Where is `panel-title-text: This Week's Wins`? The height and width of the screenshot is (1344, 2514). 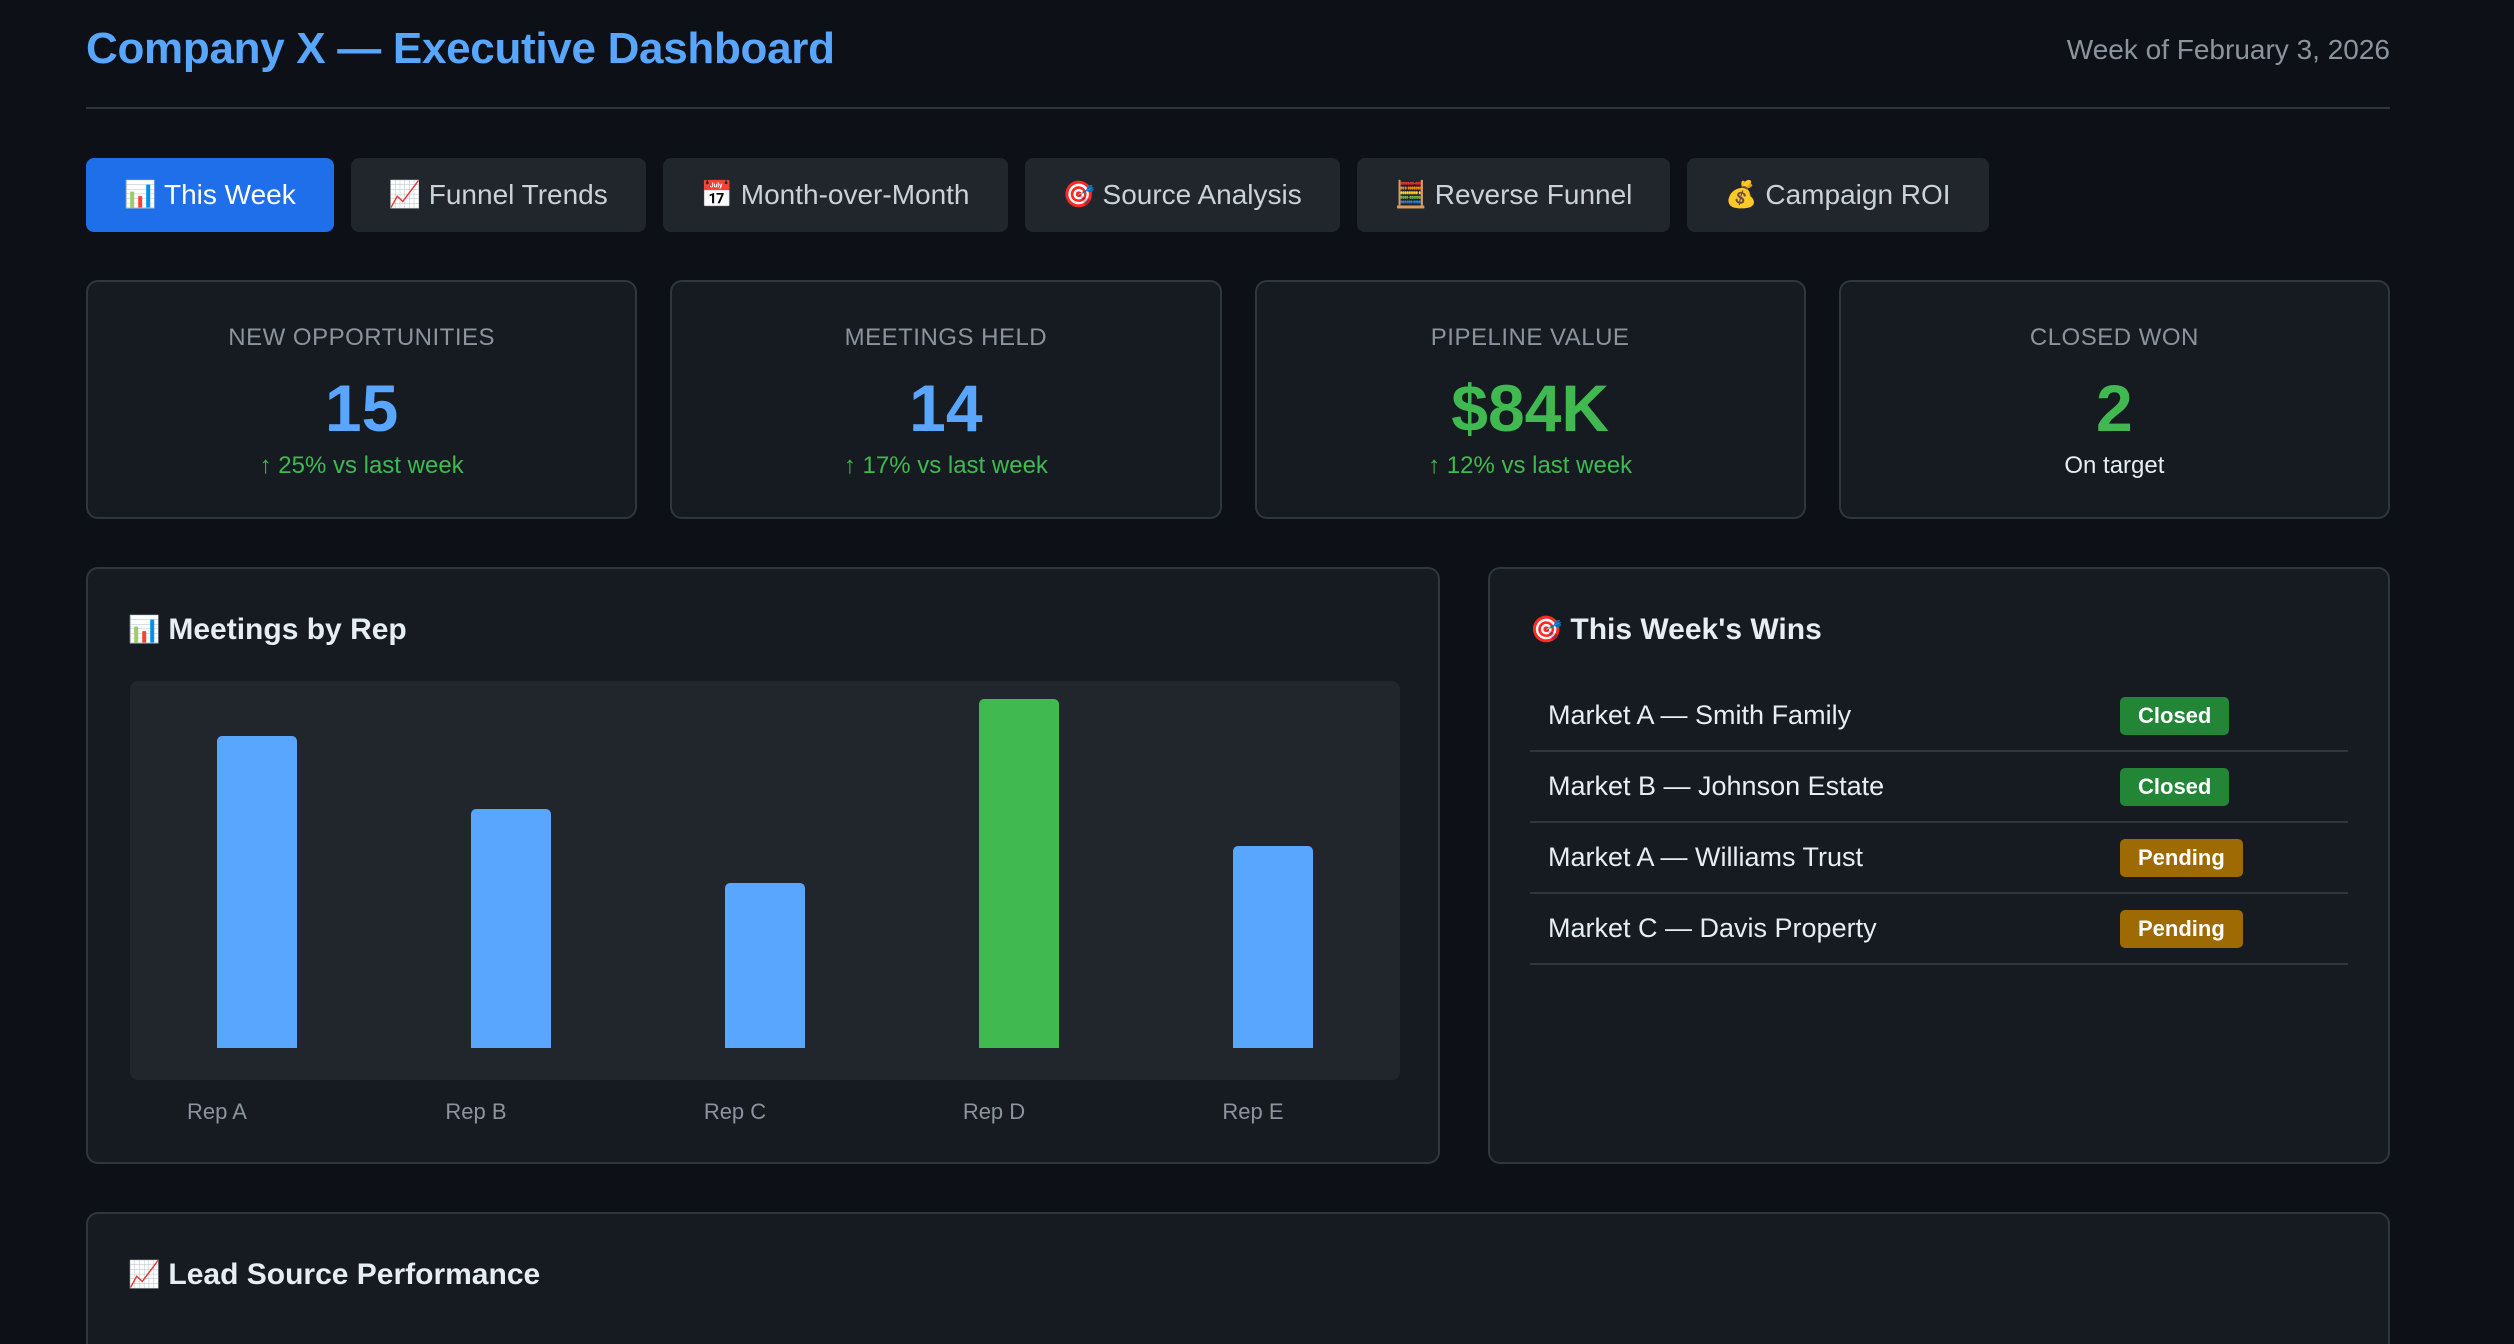
panel-title-text: This Week's Wins is located at coordinates (1696, 629).